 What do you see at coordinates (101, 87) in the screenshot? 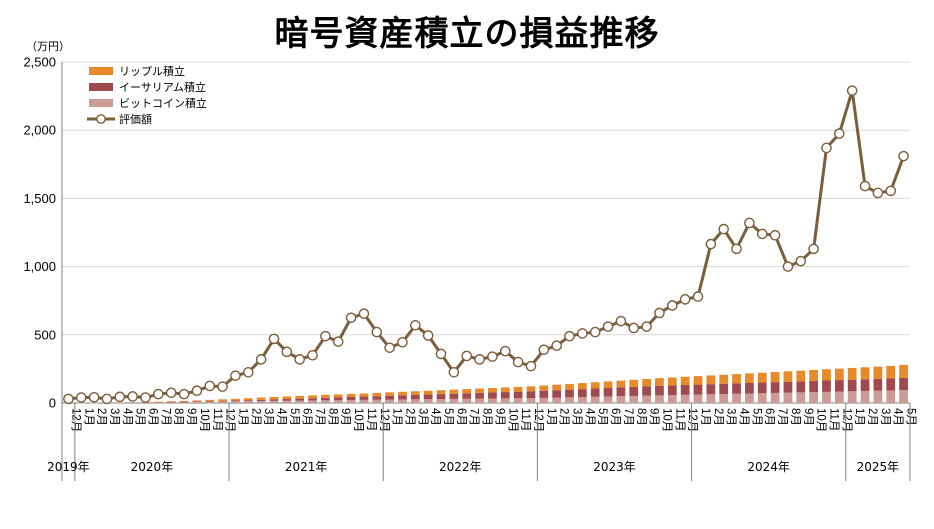
I see `legend-swatch` at bounding box center [101, 87].